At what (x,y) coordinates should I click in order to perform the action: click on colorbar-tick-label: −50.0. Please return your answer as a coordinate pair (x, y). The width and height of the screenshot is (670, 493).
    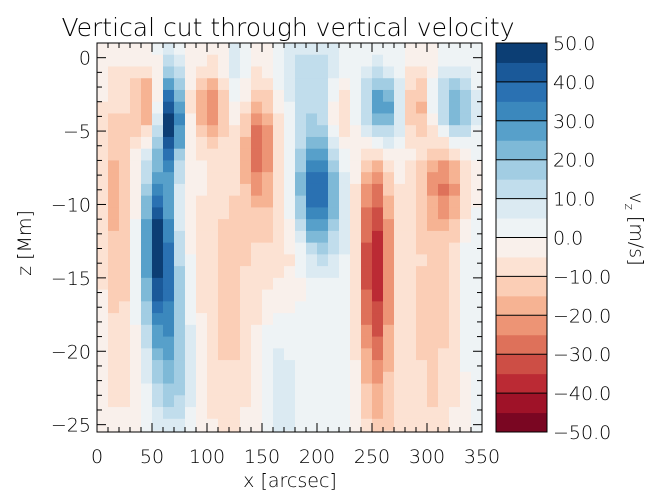
    Looking at the image, I should click on (582, 433).